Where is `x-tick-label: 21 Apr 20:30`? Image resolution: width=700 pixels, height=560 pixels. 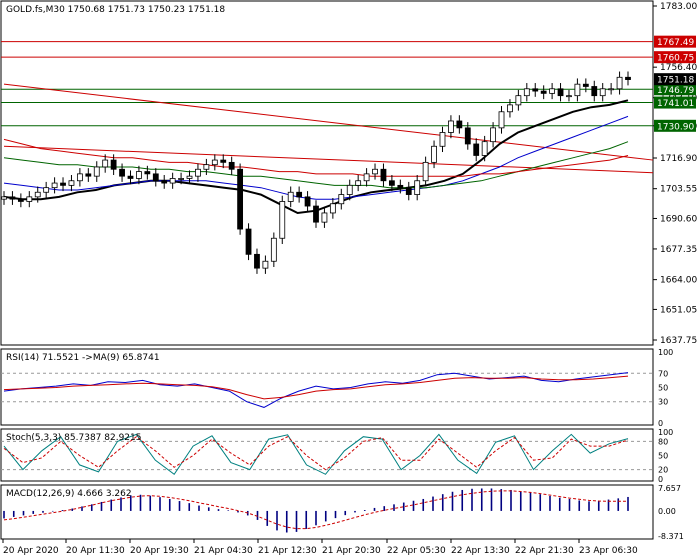 x-tick-label: 21 Apr 20:30 is located at coordinates (351, 551).